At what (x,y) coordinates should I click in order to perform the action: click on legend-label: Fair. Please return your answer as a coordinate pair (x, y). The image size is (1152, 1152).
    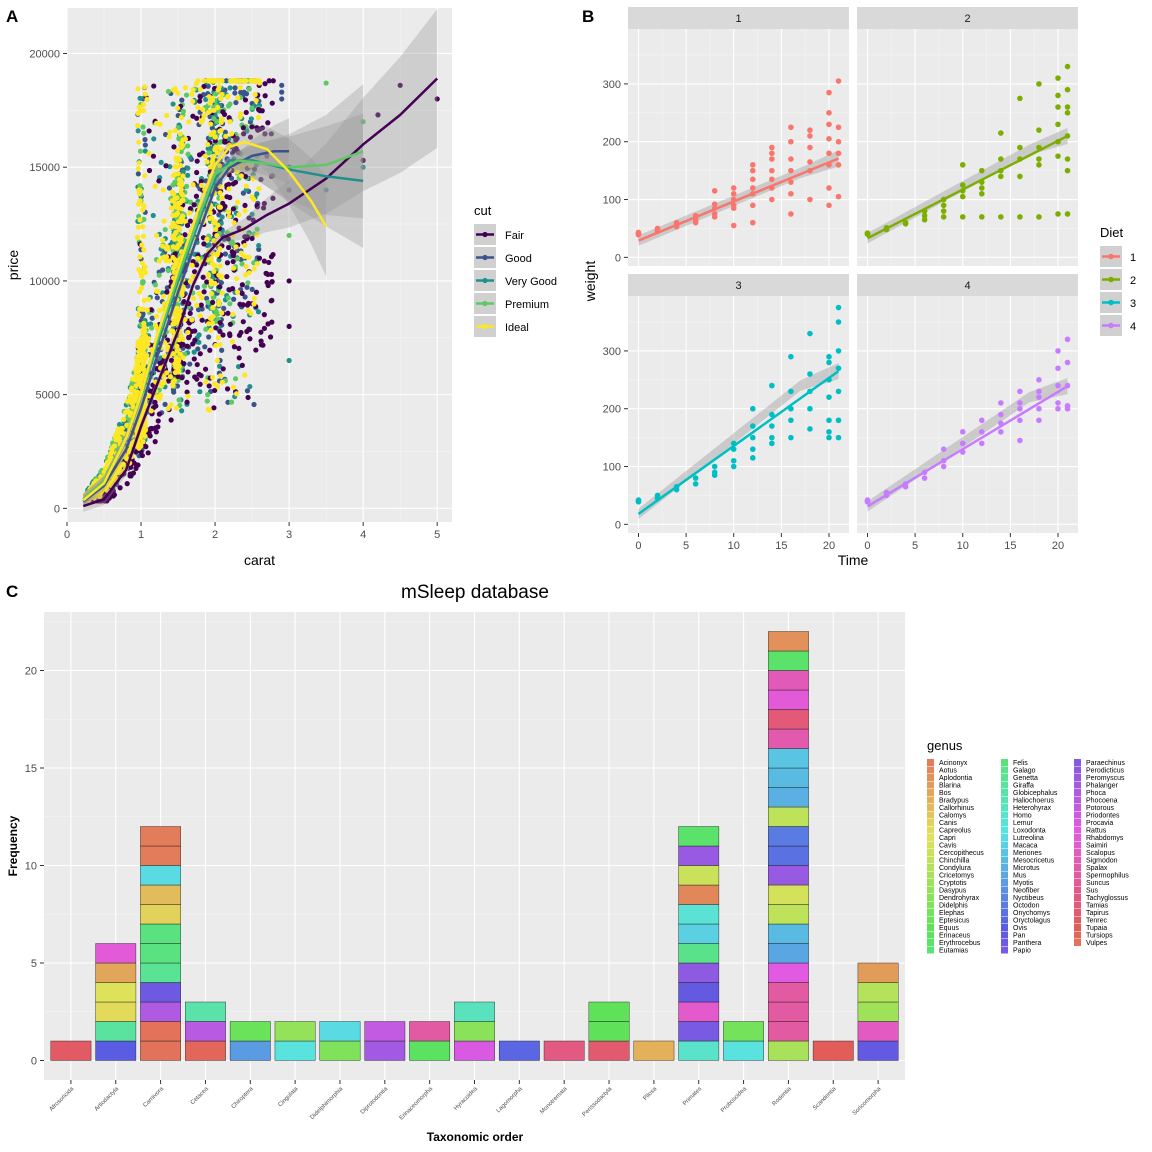
    Looking at the image, I should click on (514, 236).